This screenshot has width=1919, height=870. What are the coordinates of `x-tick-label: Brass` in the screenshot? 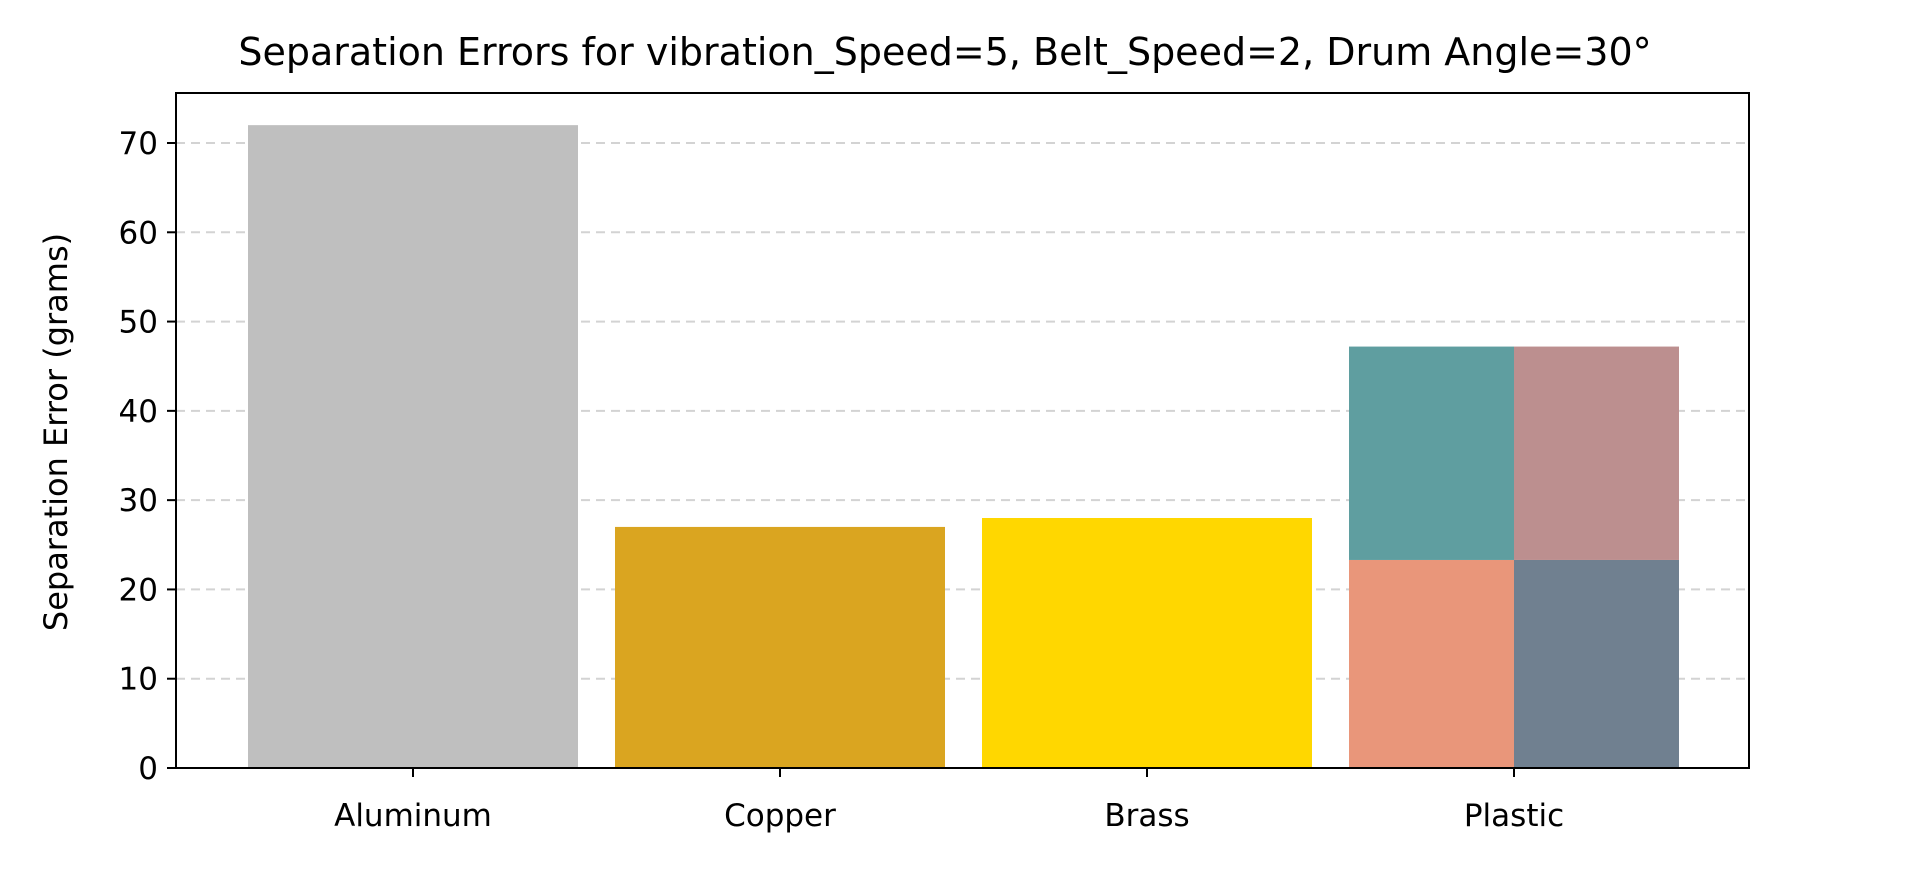 It's located at (1146, 816).